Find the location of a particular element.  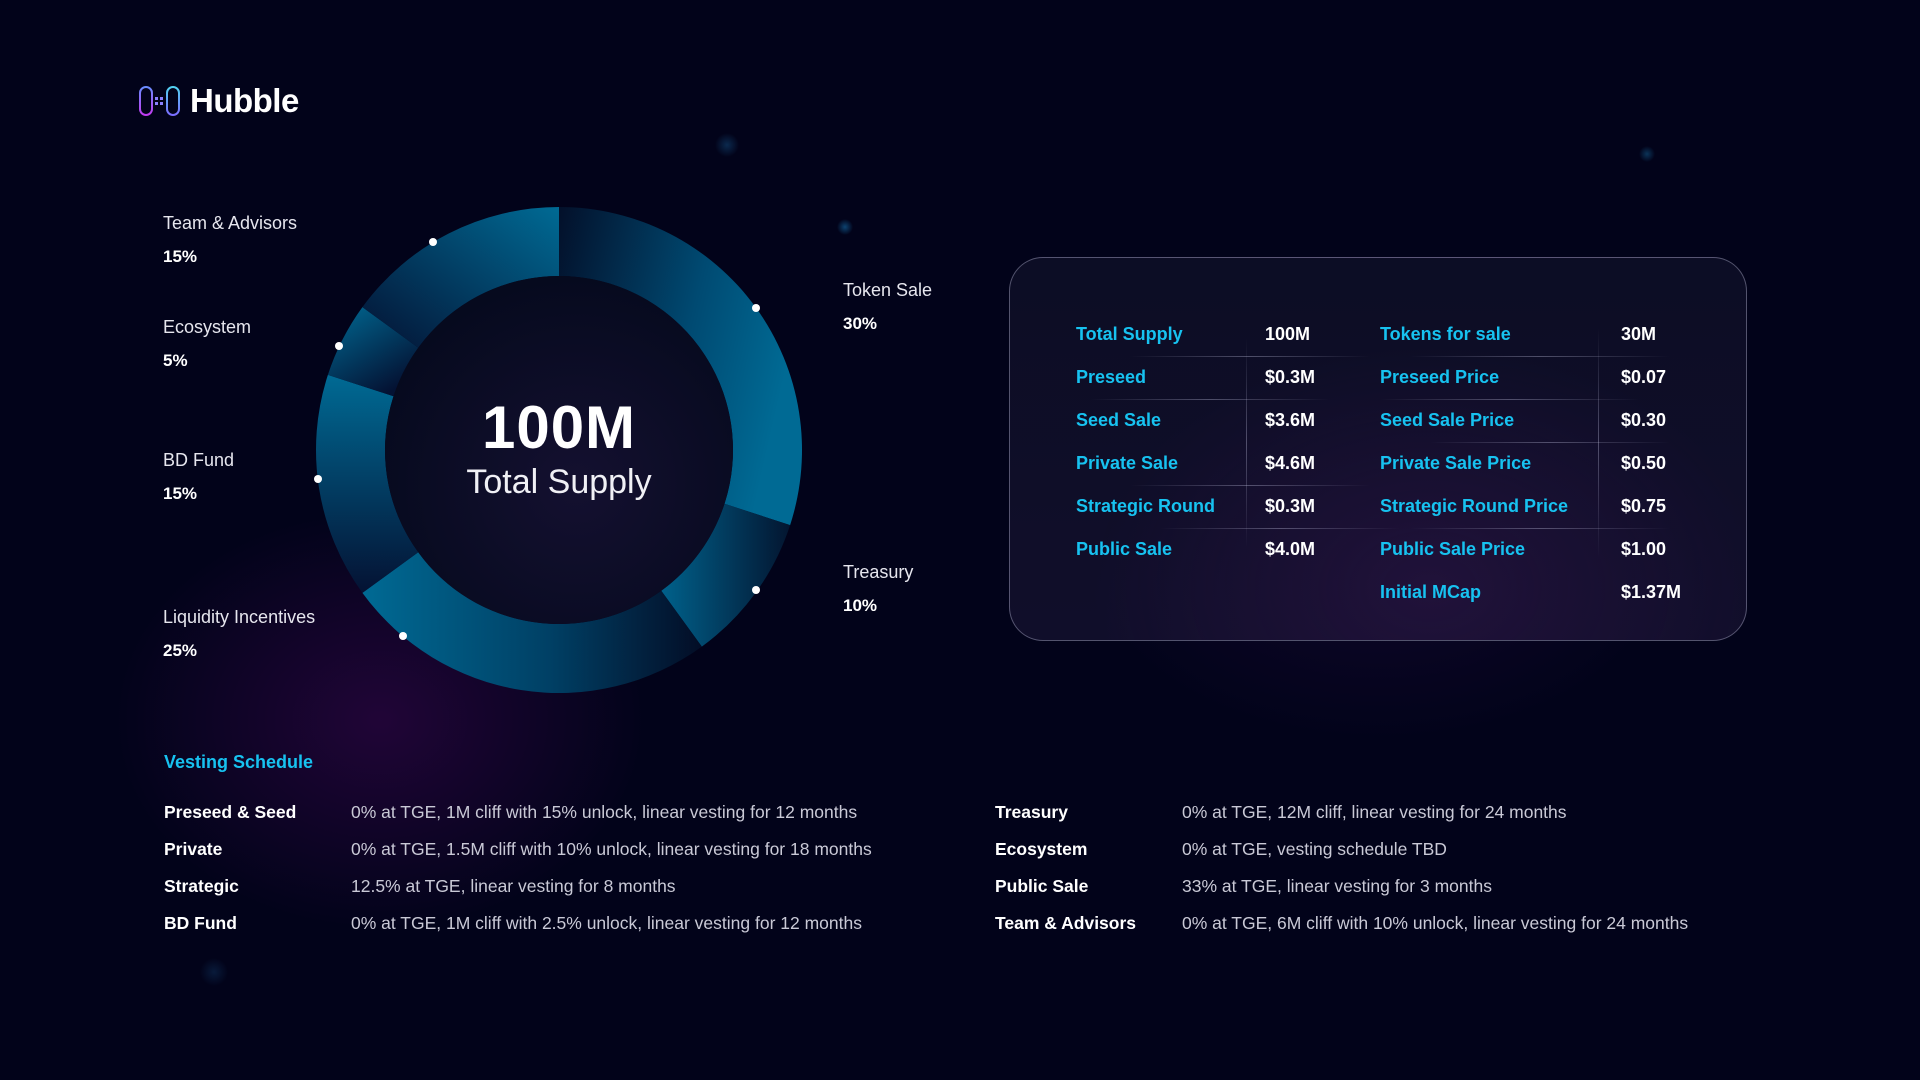

stat-value: $0.75 is located at coordinates (1644, 506).